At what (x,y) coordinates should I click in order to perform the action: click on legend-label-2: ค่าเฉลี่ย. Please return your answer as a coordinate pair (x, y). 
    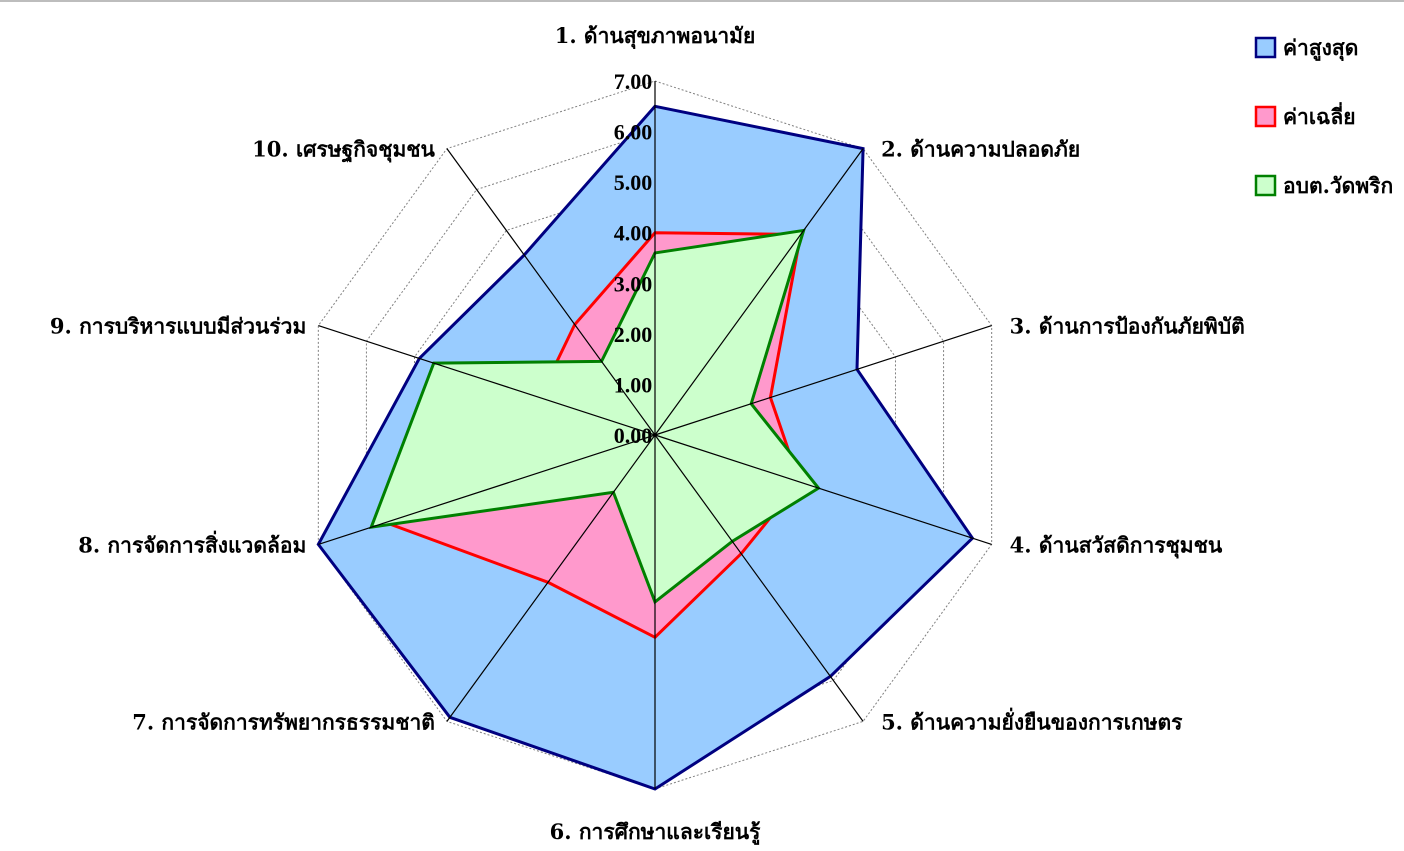
    Looking at the image, I should click on (1319, 115).